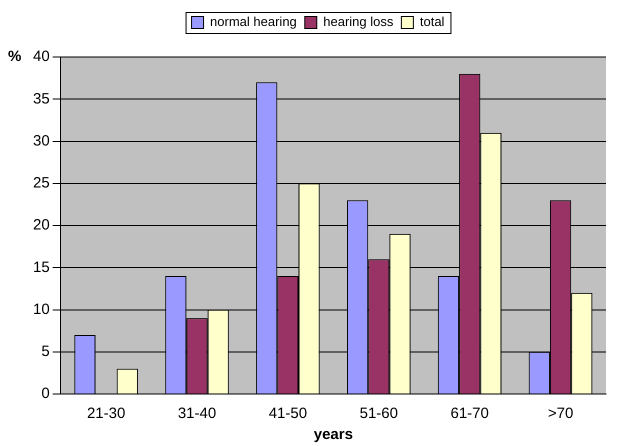  Describe the element at coordinates (561, 413) in the screenshot. I see `x-tick-label: >70` at that location.